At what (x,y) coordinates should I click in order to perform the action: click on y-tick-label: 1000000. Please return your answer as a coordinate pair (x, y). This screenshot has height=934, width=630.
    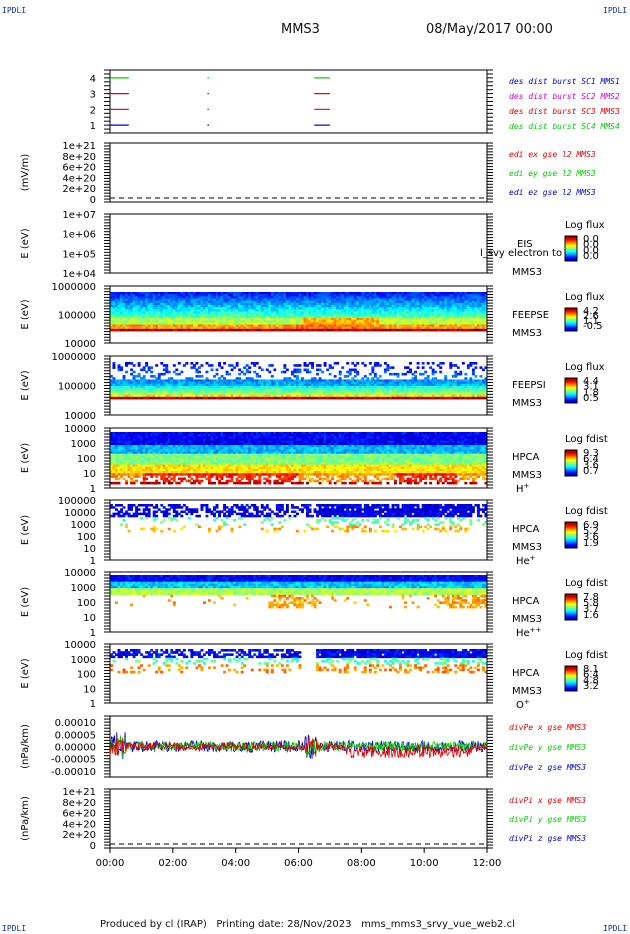
    Looking at the image, I should click on (73, 287).